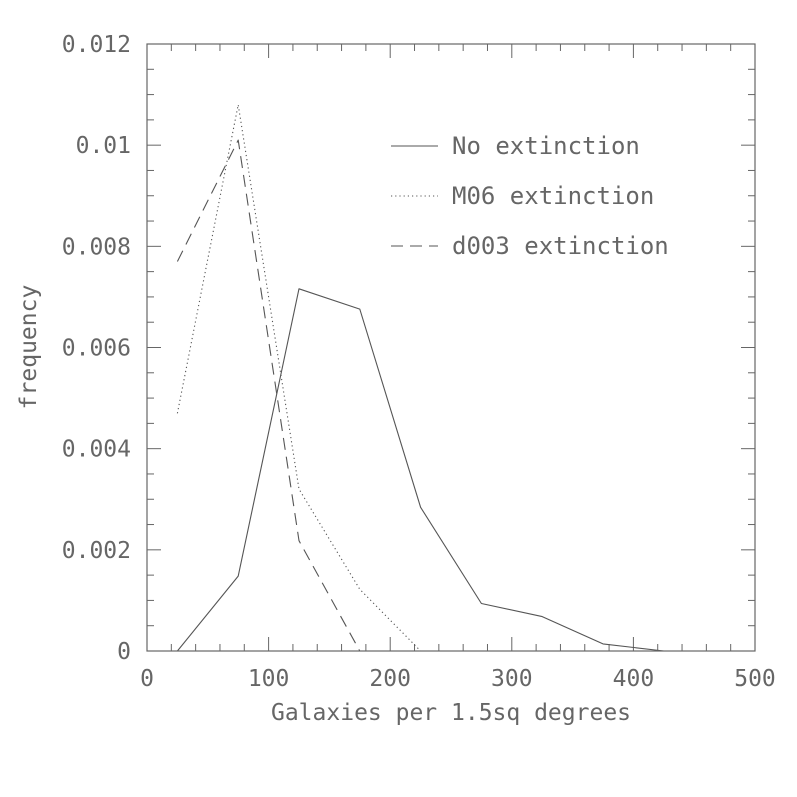  What do you see at coordinates (96, 45) in the screenshot?
I see `y-tick-label: 0.012` at bounding box center [96, 45].